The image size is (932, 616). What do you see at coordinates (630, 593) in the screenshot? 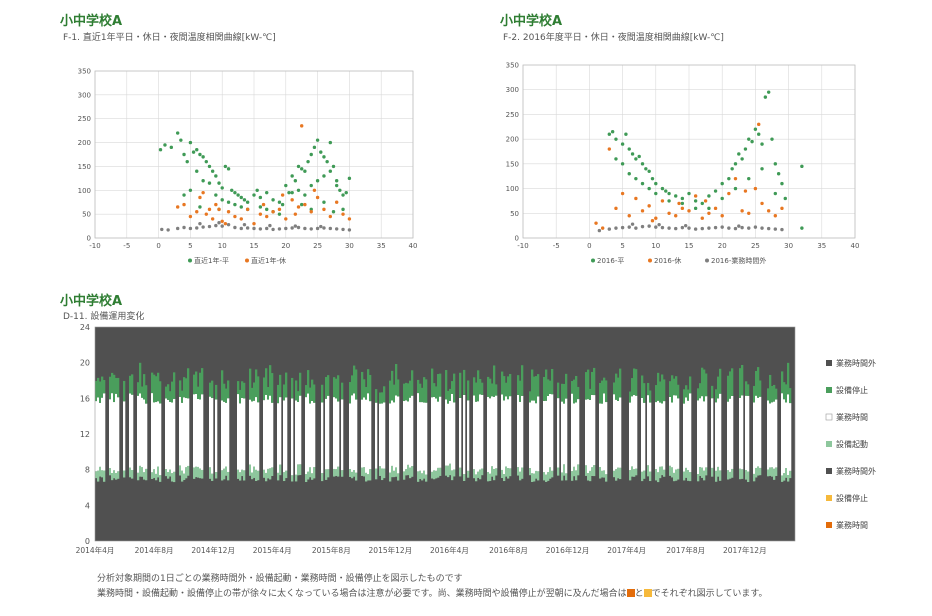
I see `orange-dark-square` at bounding box center [630, 593].